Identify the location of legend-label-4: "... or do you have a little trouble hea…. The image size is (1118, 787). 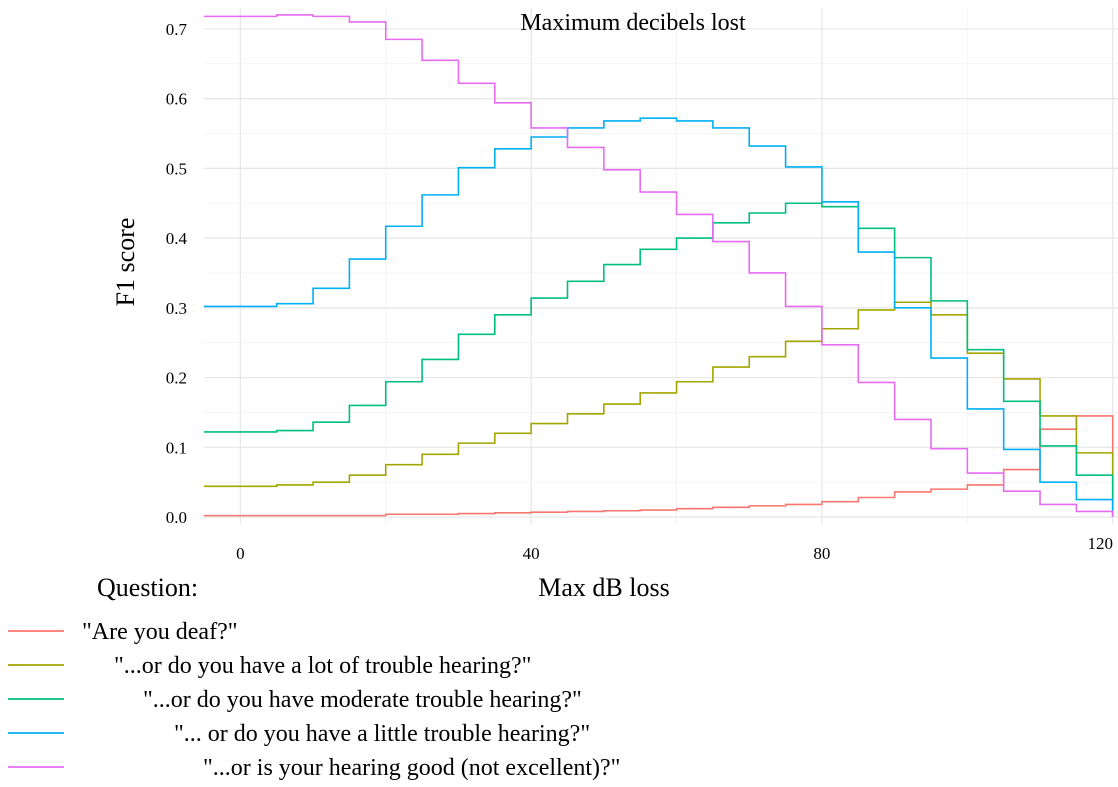
(382, 734).